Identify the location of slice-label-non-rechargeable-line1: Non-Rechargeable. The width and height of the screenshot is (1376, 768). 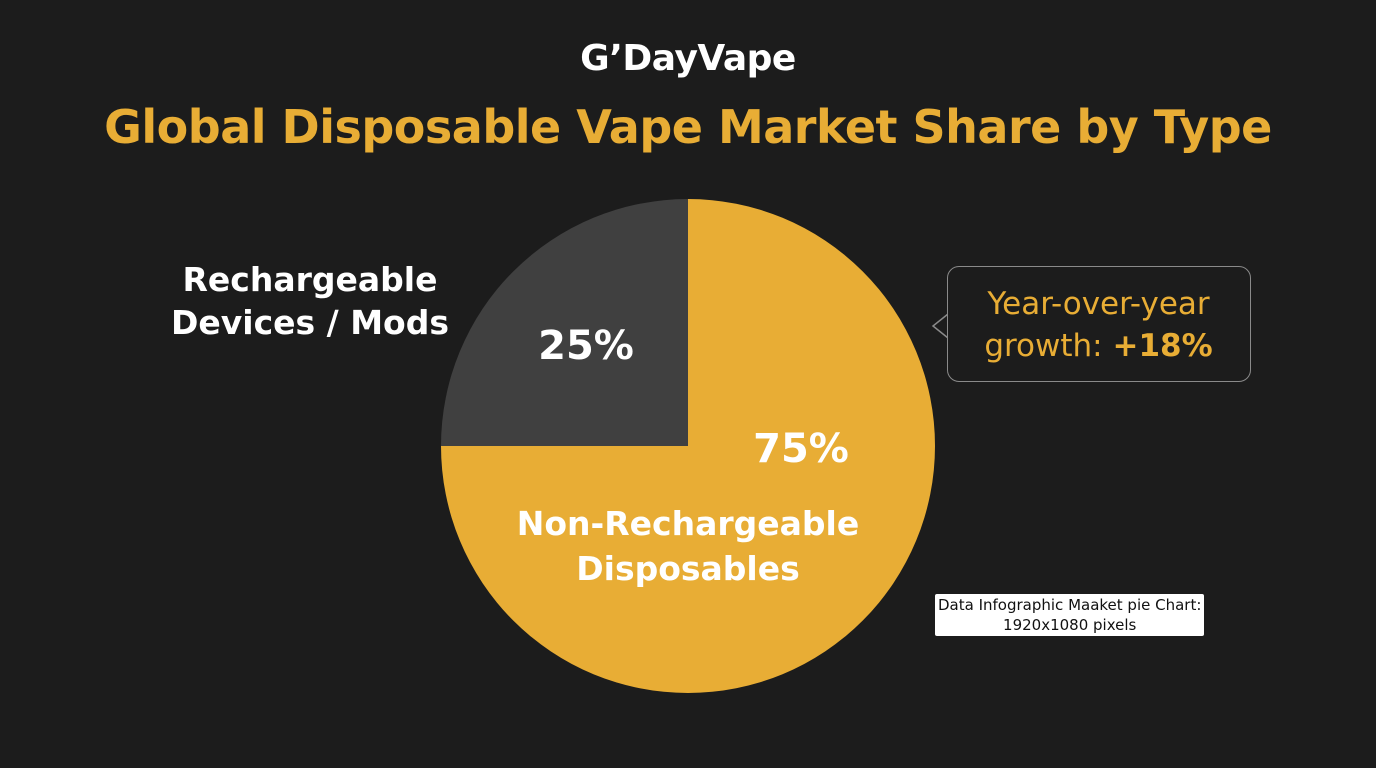
(688, 523).